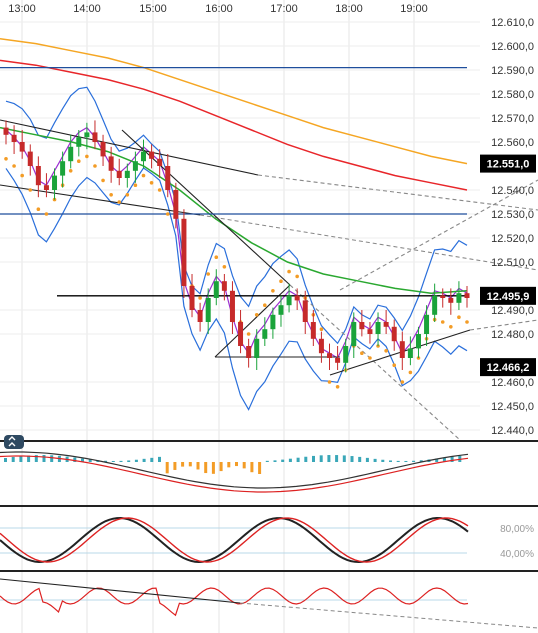  I want to click on y-tick-label: 12.440,0, so click(512, 431).